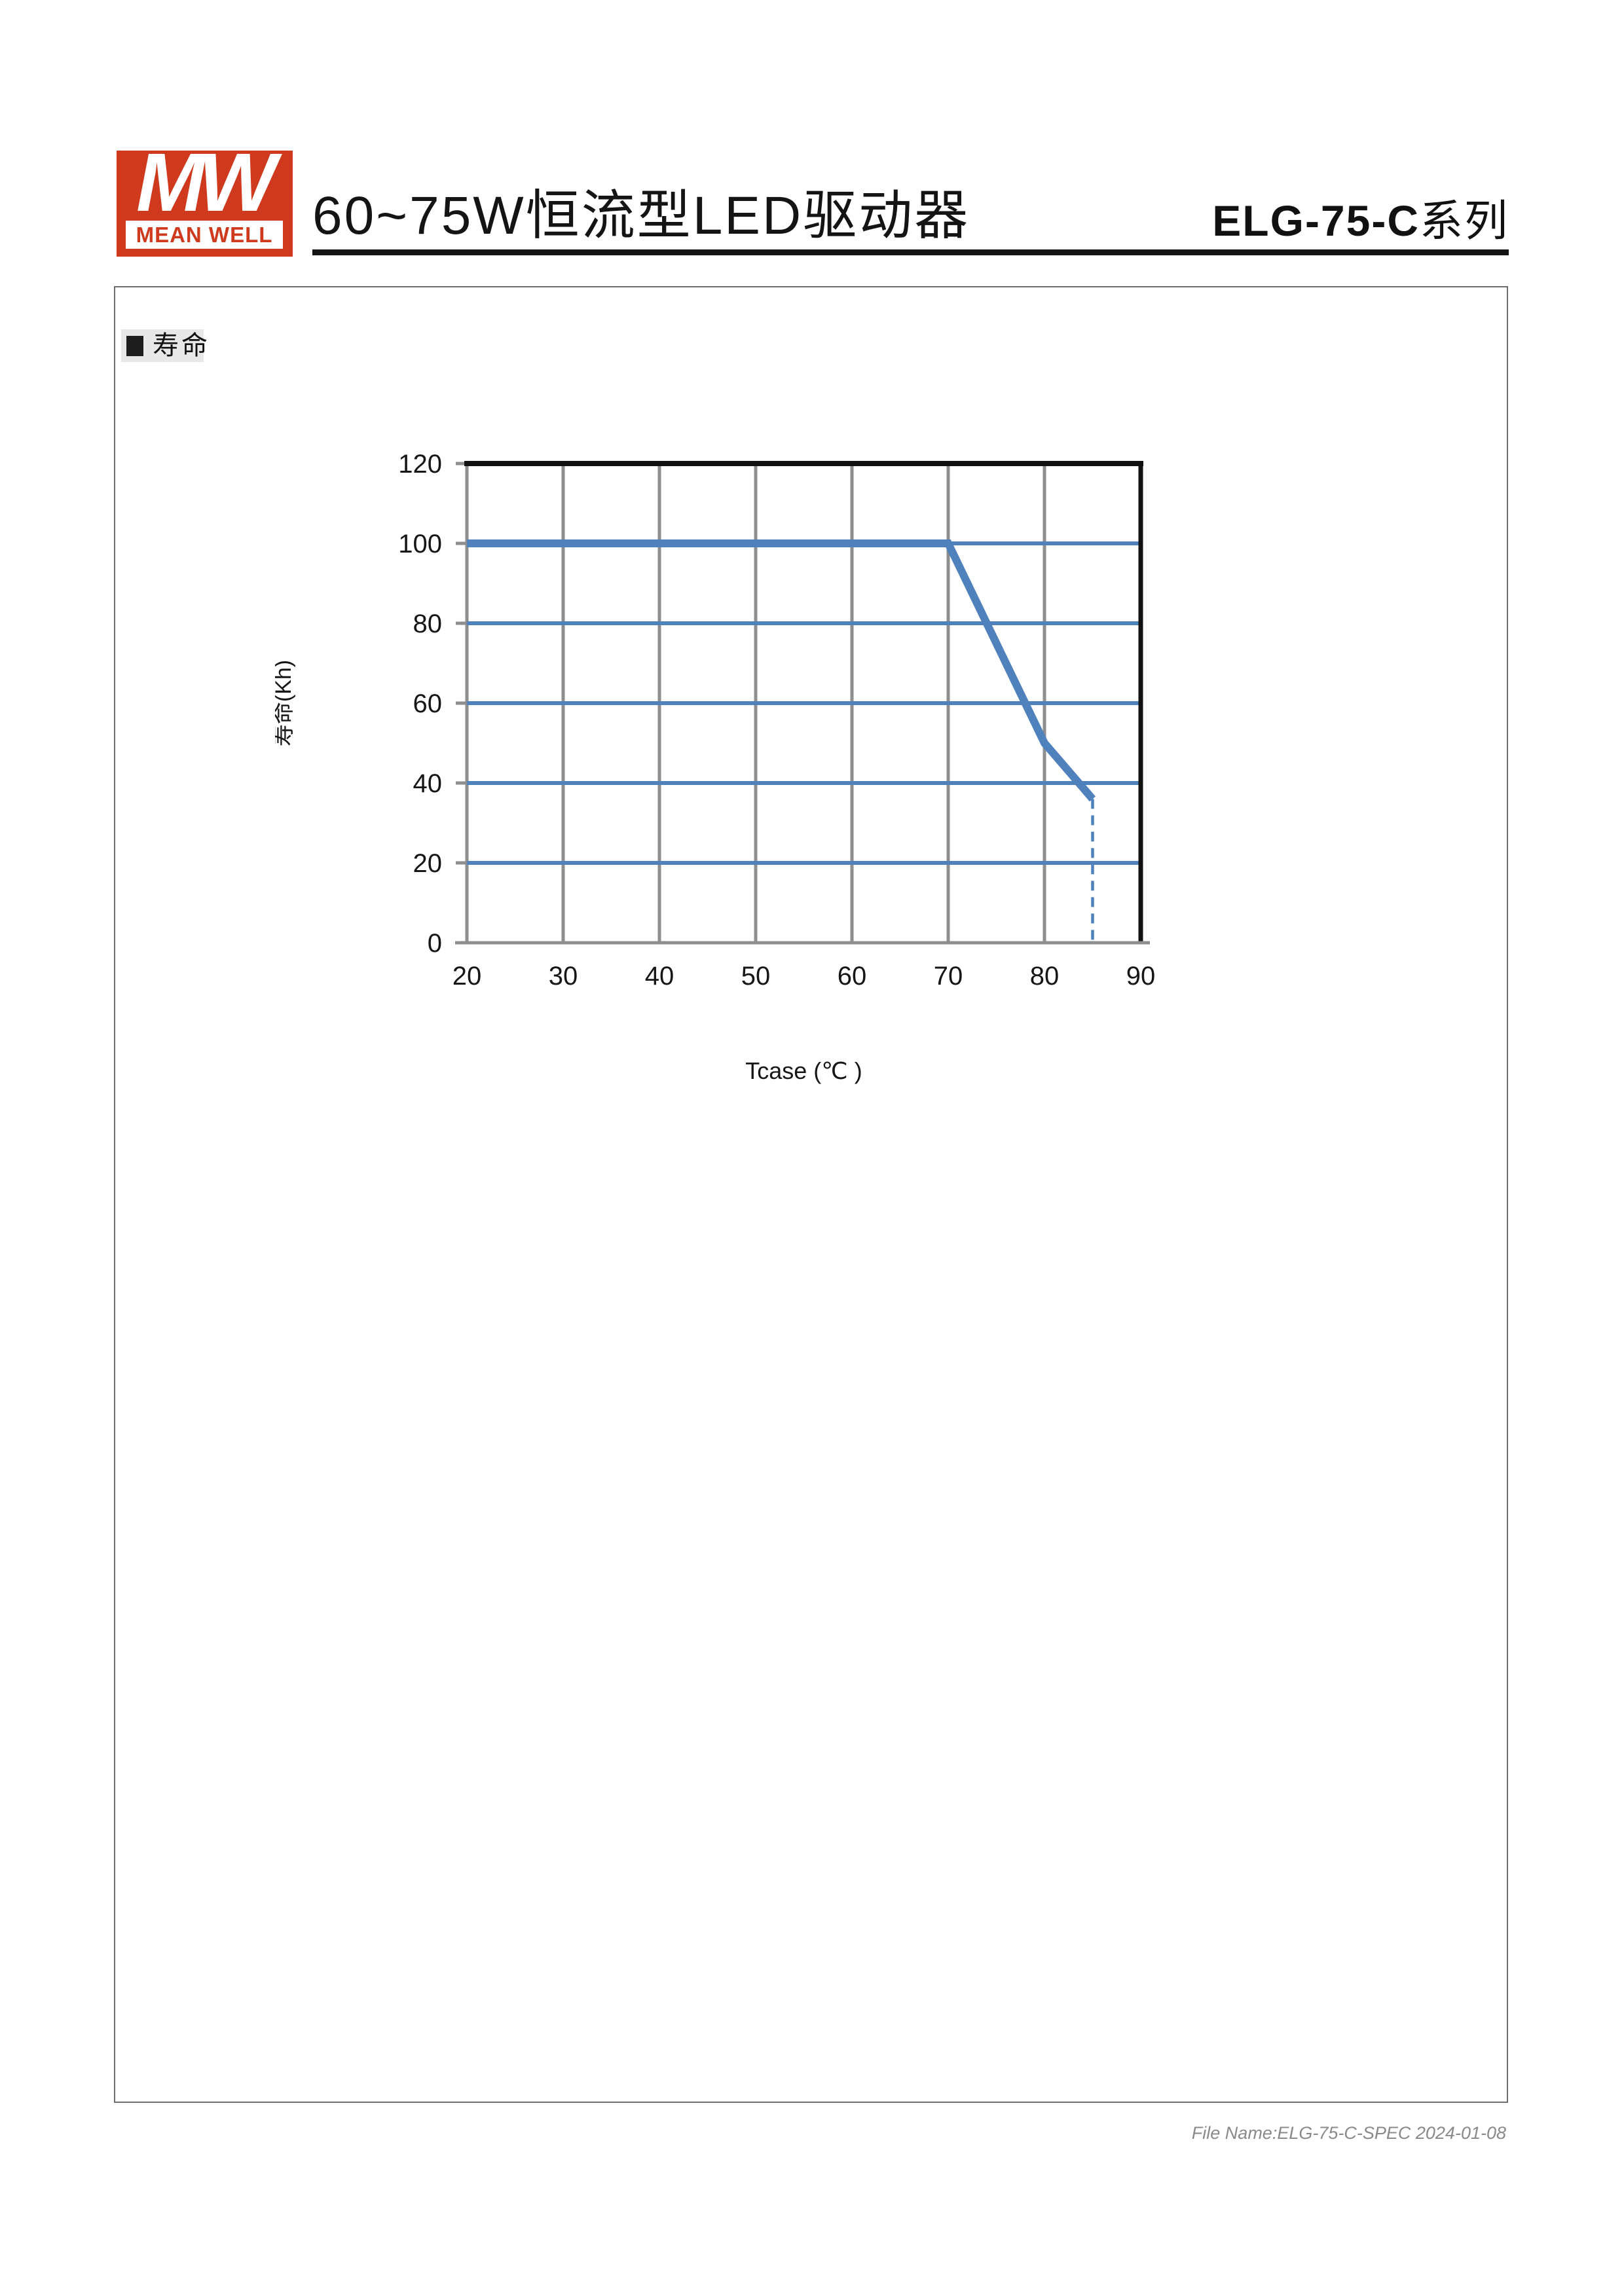 The width and height of the screenshot is (1624, 2296). I want to click on y-tick-label: 0, so click(435, 943).